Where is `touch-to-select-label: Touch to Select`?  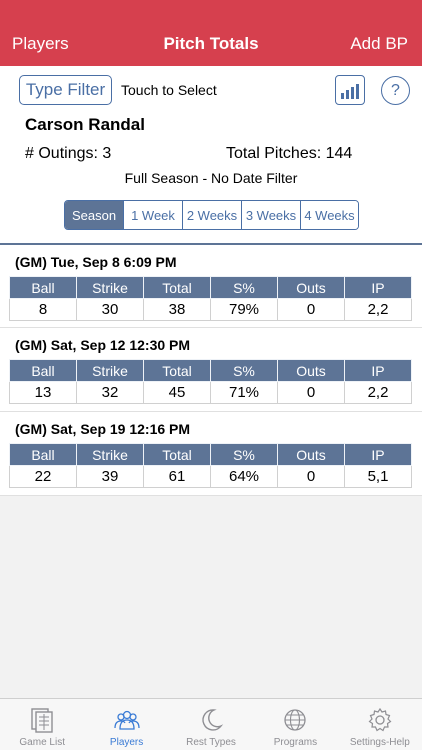
touch-to-select-label: Touch to Select is located at coordinates (169, 90).